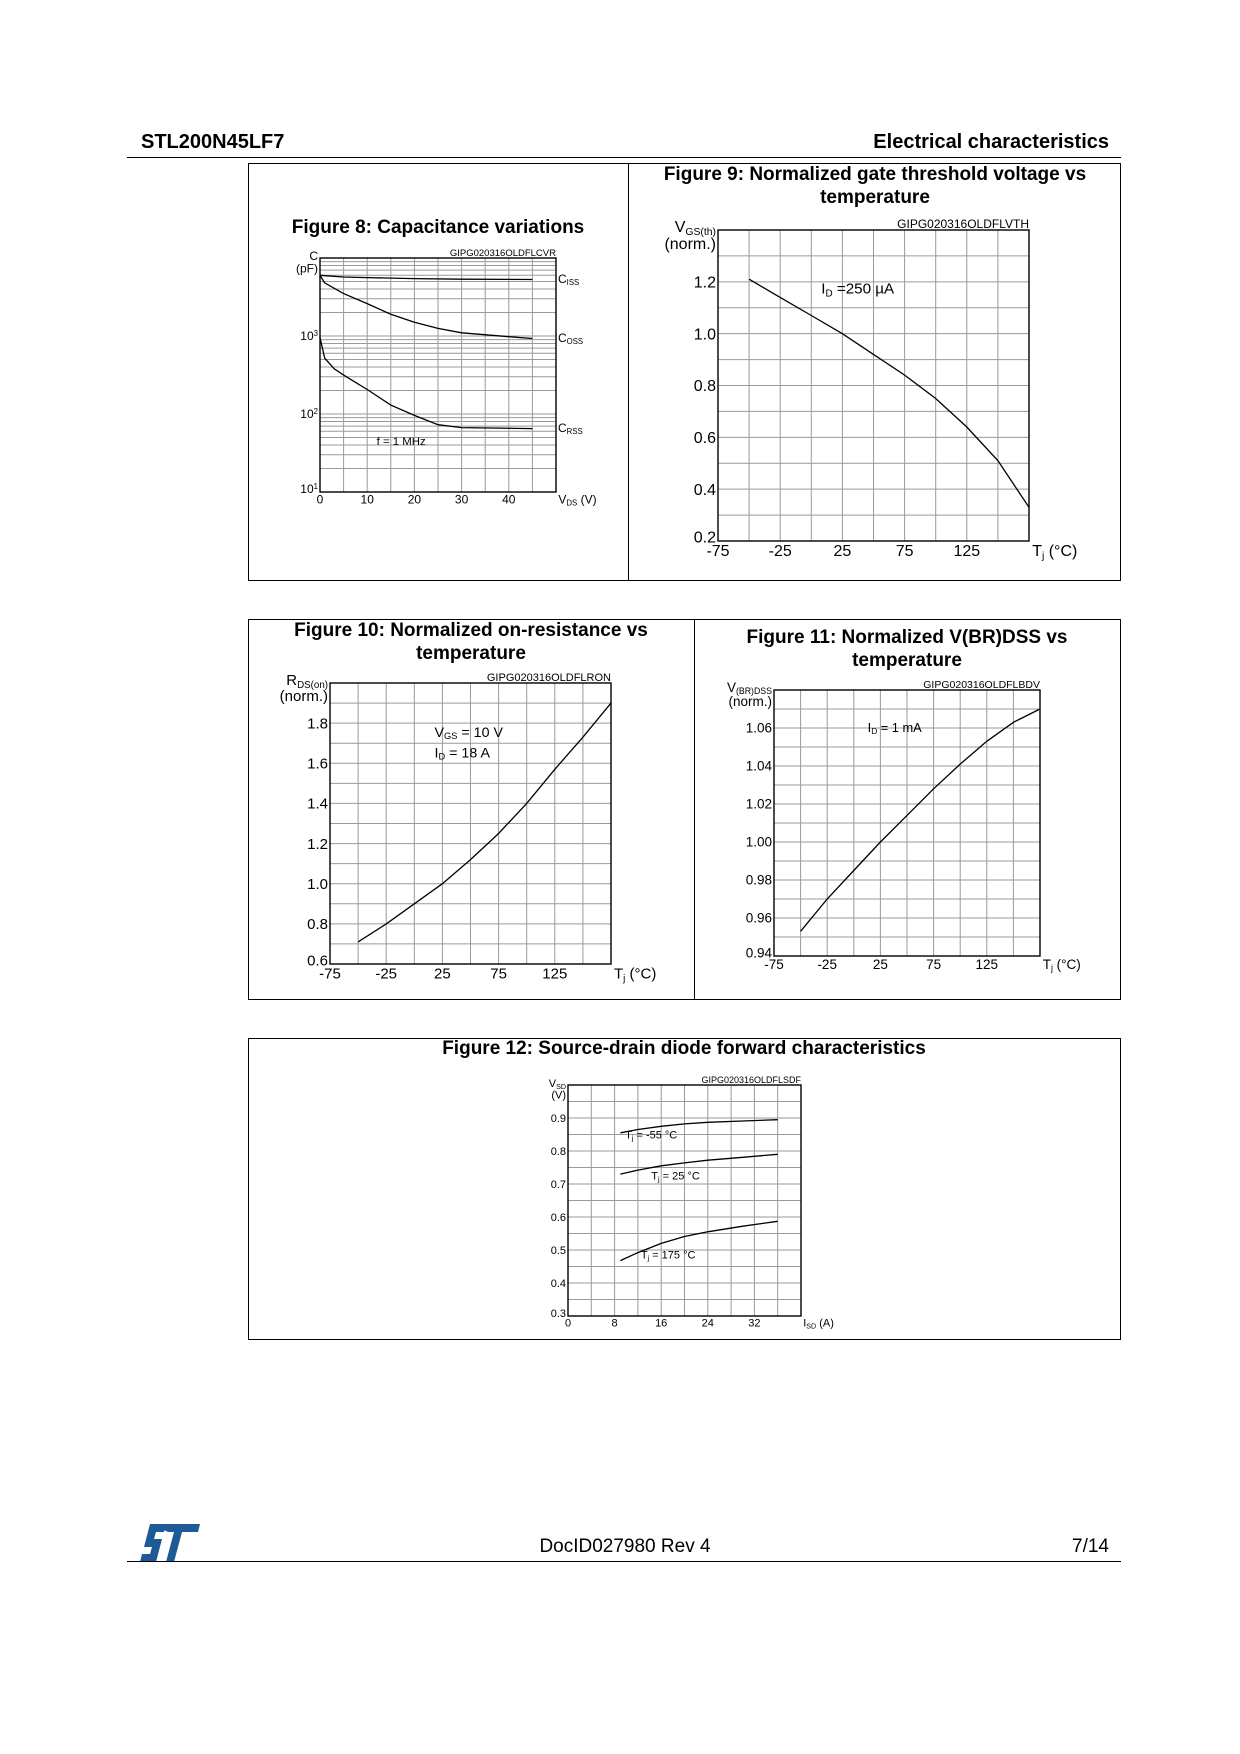  What do you see at coordinates (1090, 1546) in the screenshot?
I see `page-number: 7/14` at bounding box center [1090, 1546].